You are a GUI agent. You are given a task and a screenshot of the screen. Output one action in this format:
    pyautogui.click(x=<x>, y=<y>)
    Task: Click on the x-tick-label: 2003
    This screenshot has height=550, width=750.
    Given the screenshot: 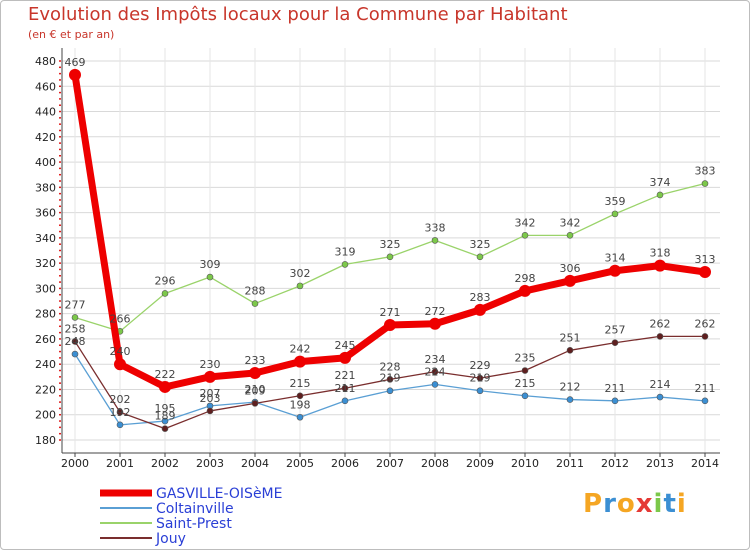 What is the action you would take?
    pyautogui.click(x=210, y=463)
    